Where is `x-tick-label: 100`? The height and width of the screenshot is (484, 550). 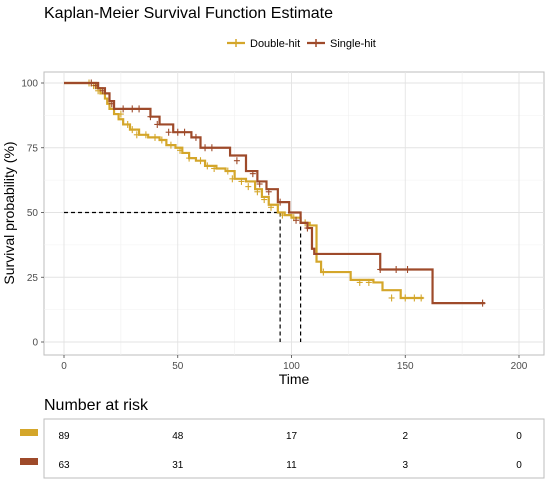 x-tick-label: 100 is located at coordinates (291, 366).